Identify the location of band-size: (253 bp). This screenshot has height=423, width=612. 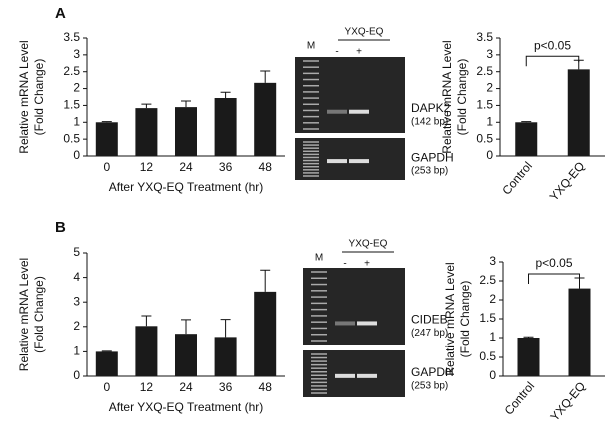
(429, 171).